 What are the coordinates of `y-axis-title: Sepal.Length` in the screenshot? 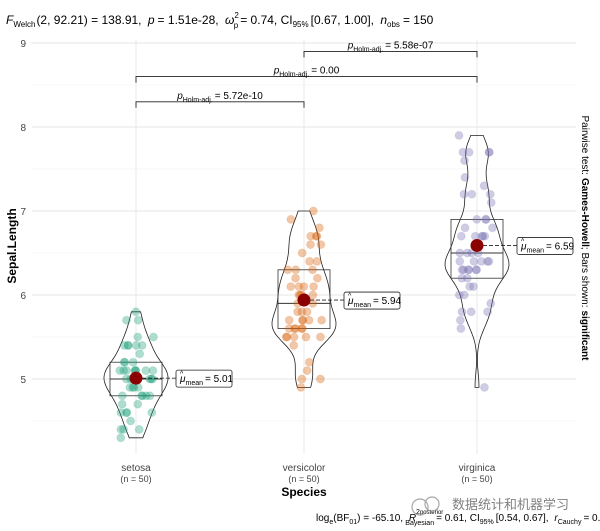 It's located at (12, 245).